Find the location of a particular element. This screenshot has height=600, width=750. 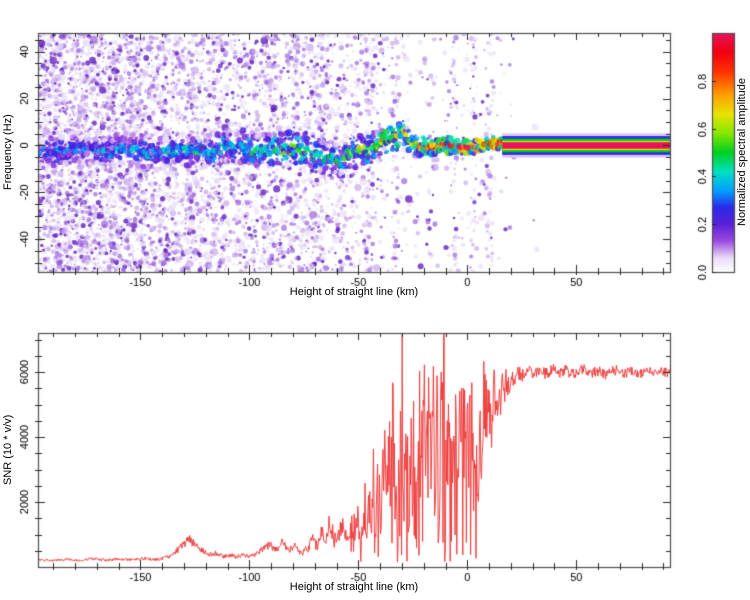

colorbar-label: Normalized spectral amplitude is located at coordinates (742, 152).